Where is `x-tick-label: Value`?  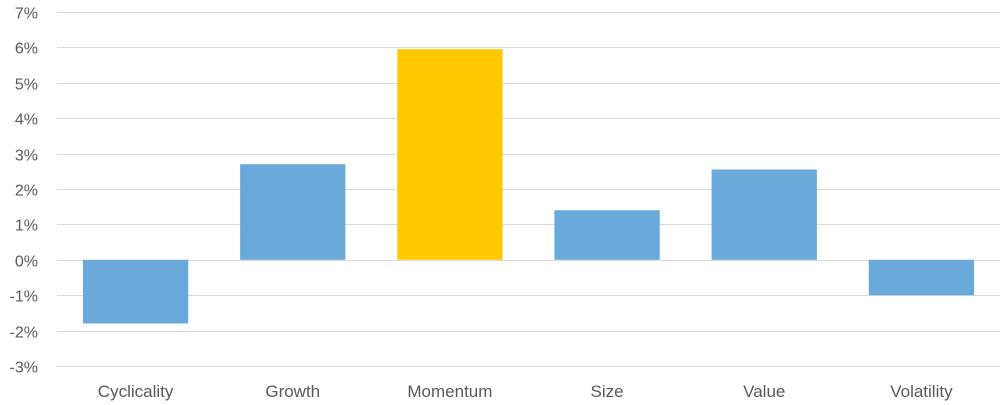 x-tick-label: Value is located at coordinates (764, 391).